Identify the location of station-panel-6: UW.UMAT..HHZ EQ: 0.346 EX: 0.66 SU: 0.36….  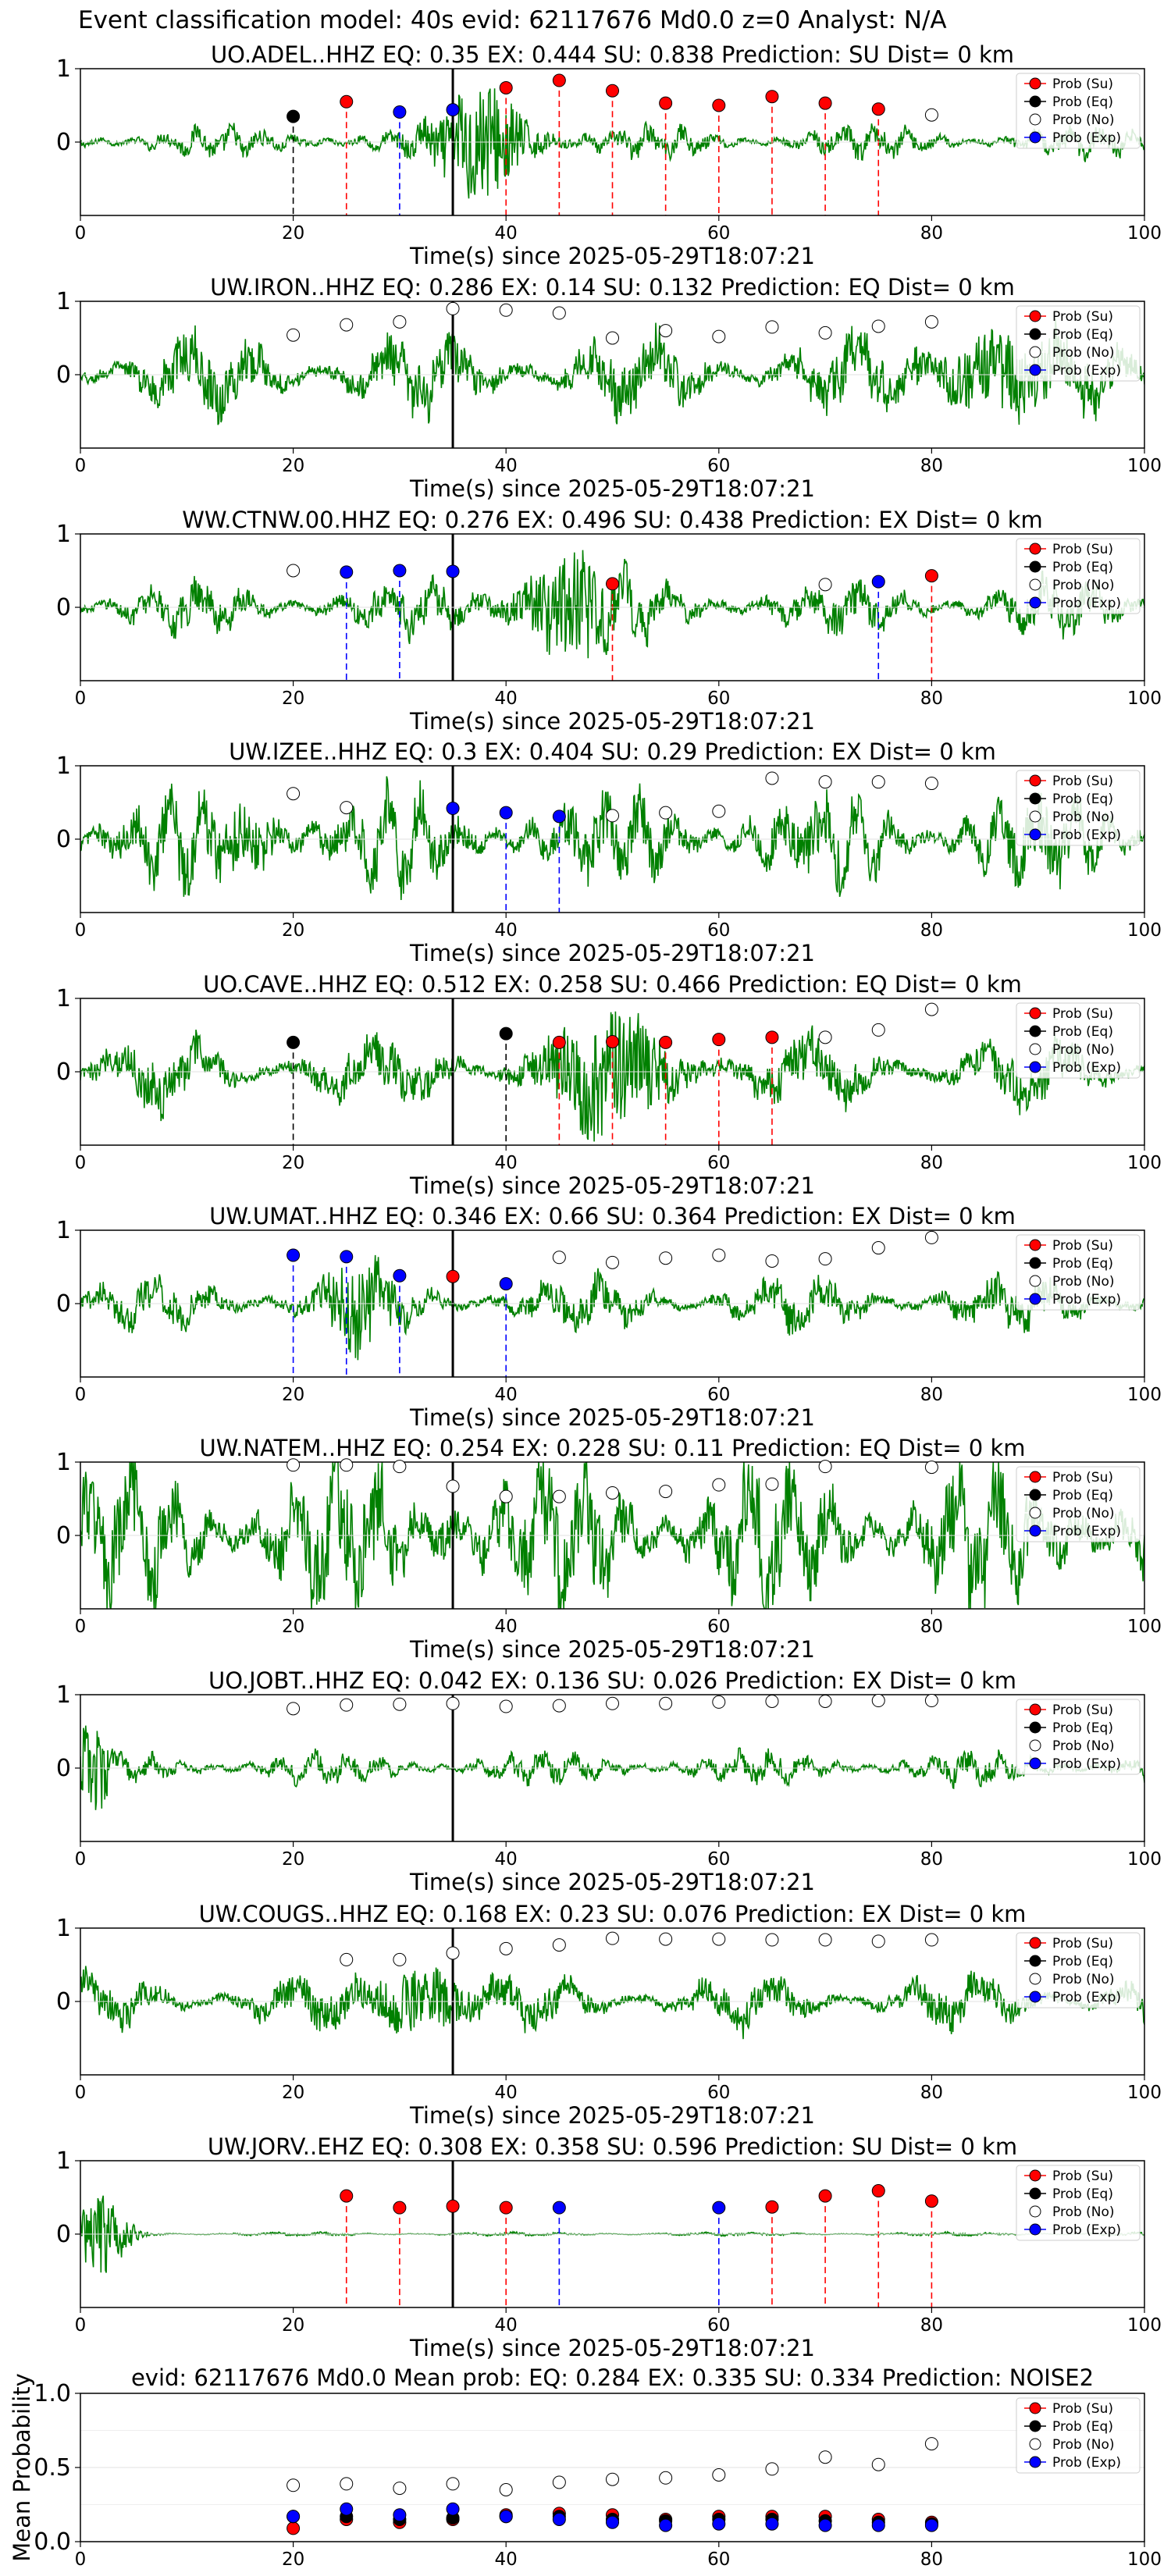
(609, 1317).